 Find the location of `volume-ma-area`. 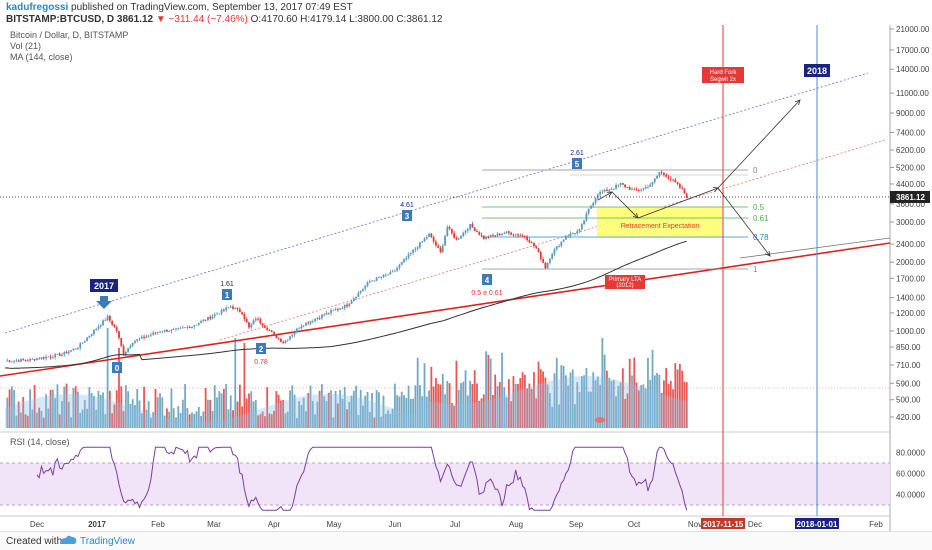

volume-ma-area is located at coordinates (346, 402).